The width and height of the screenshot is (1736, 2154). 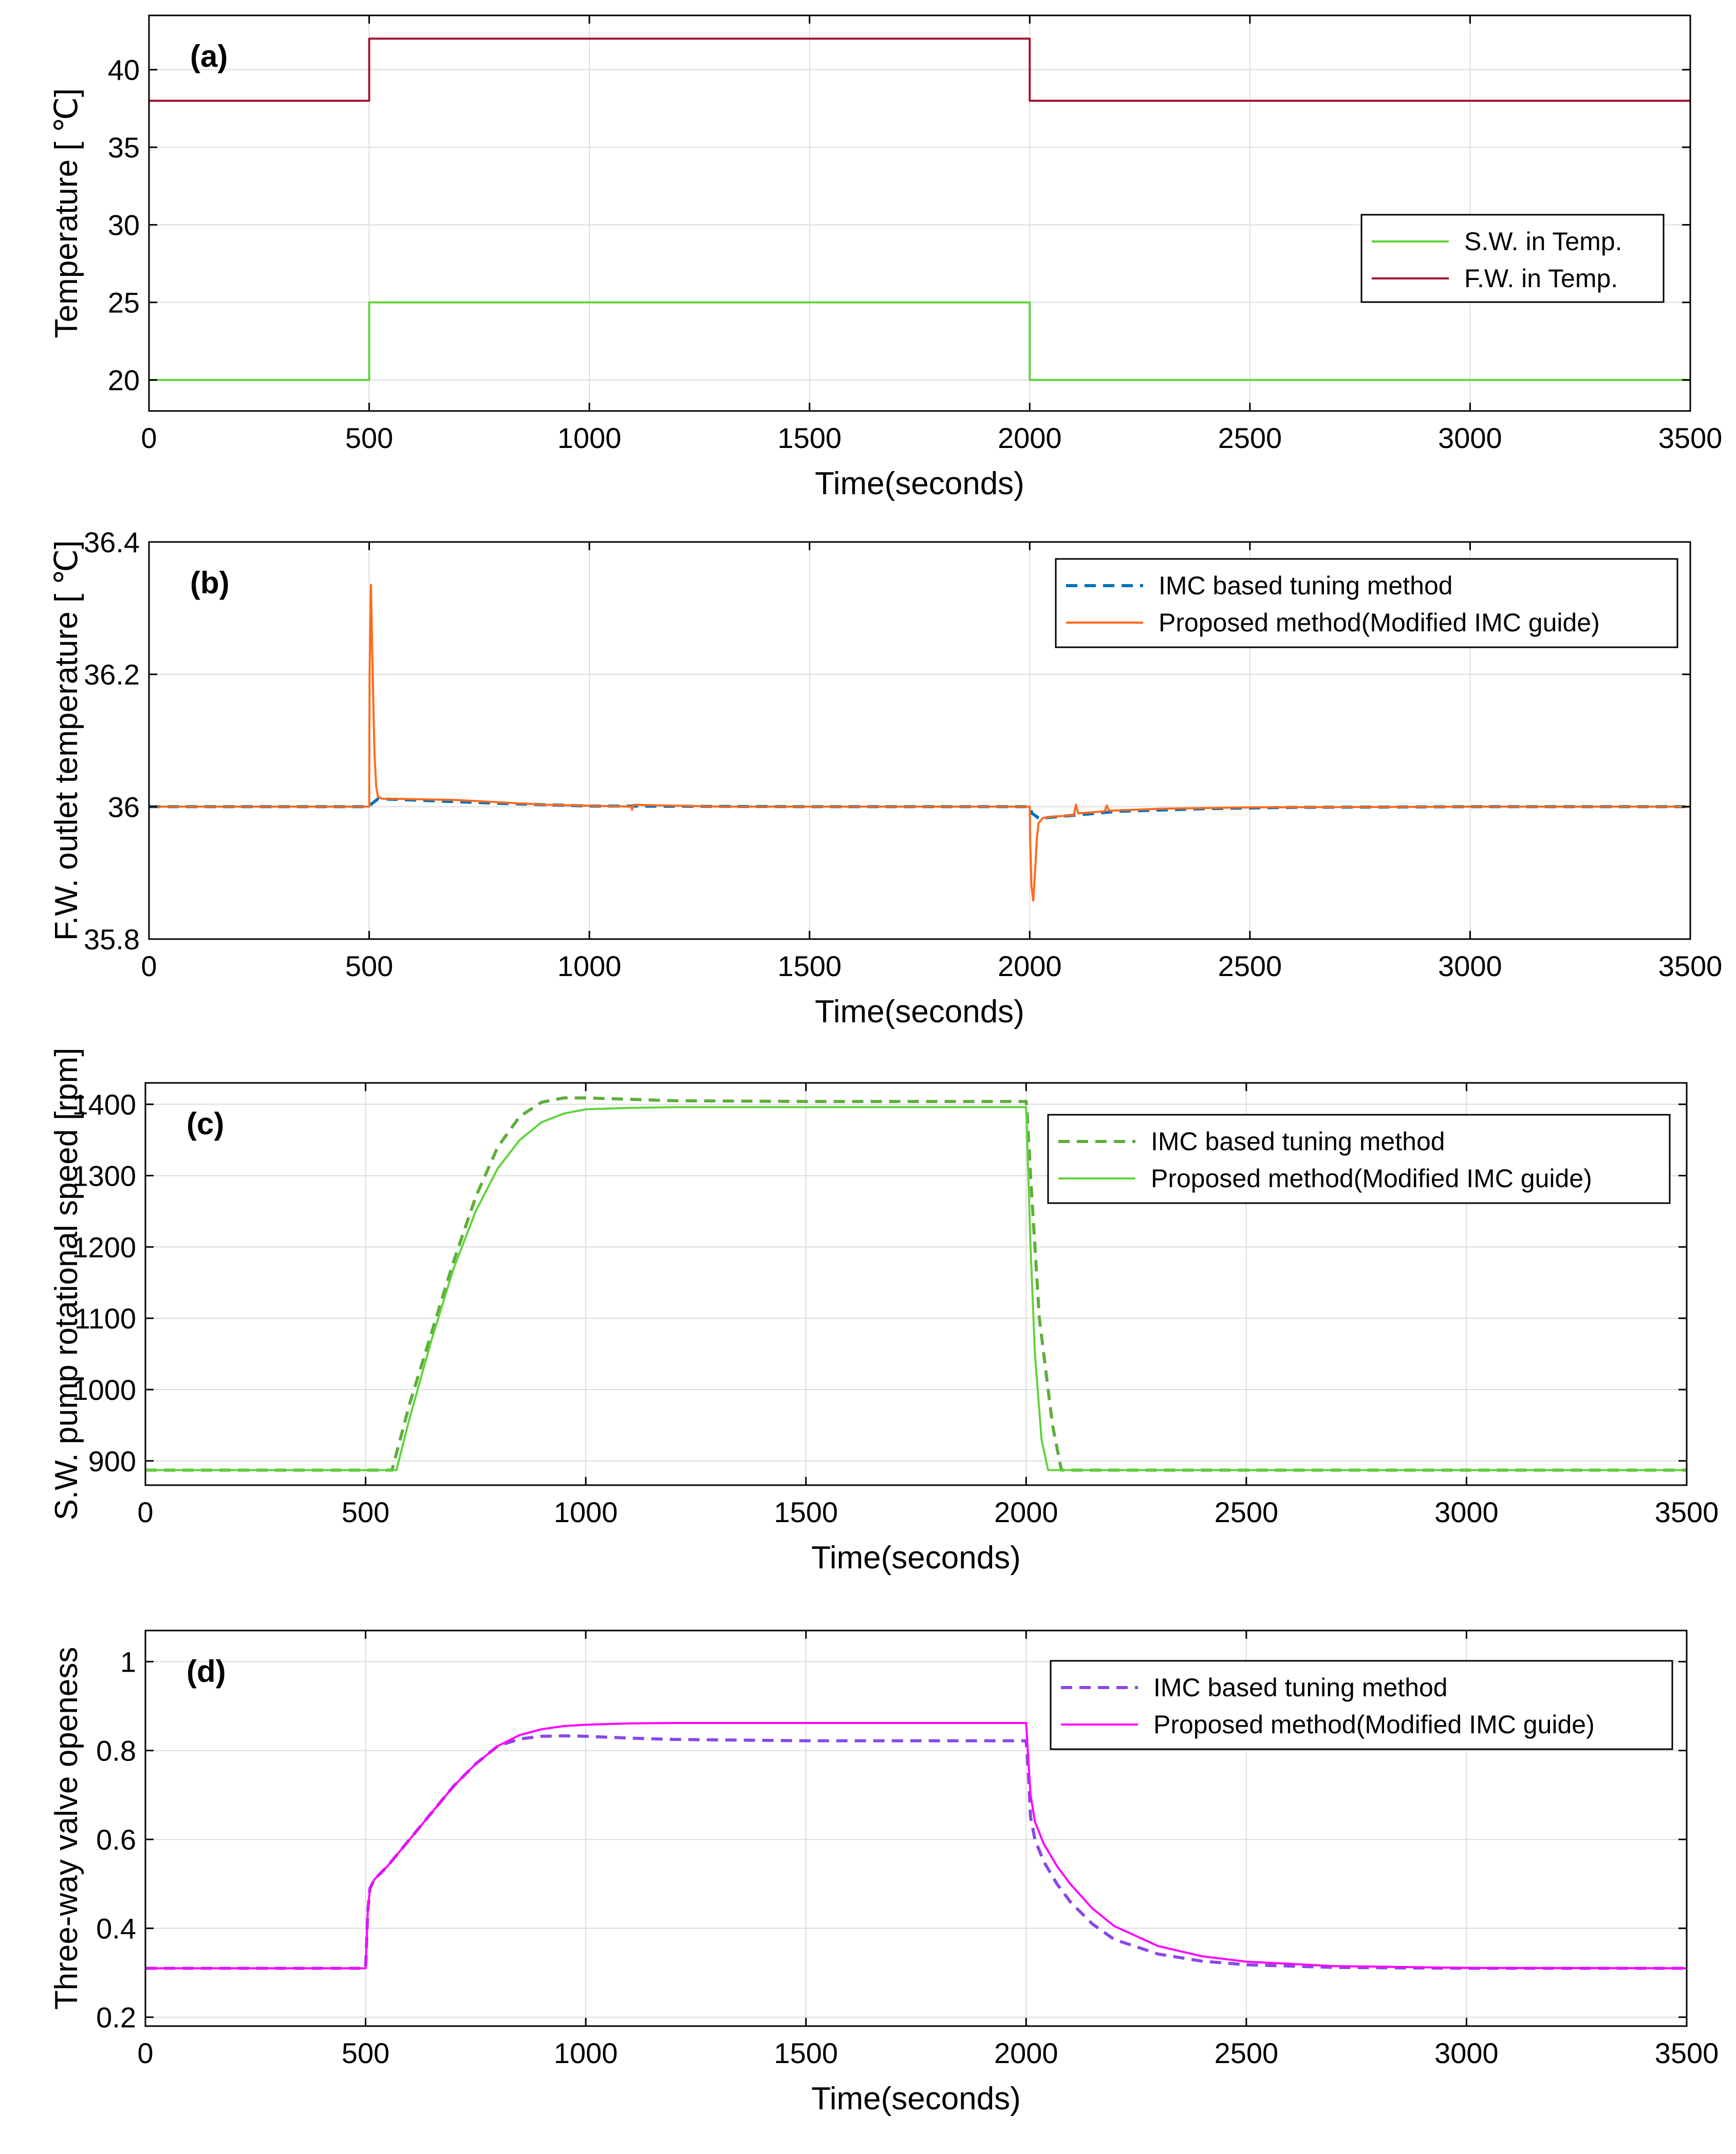 I want to click on y-tick-label: 25, so click(x=124, y=303).